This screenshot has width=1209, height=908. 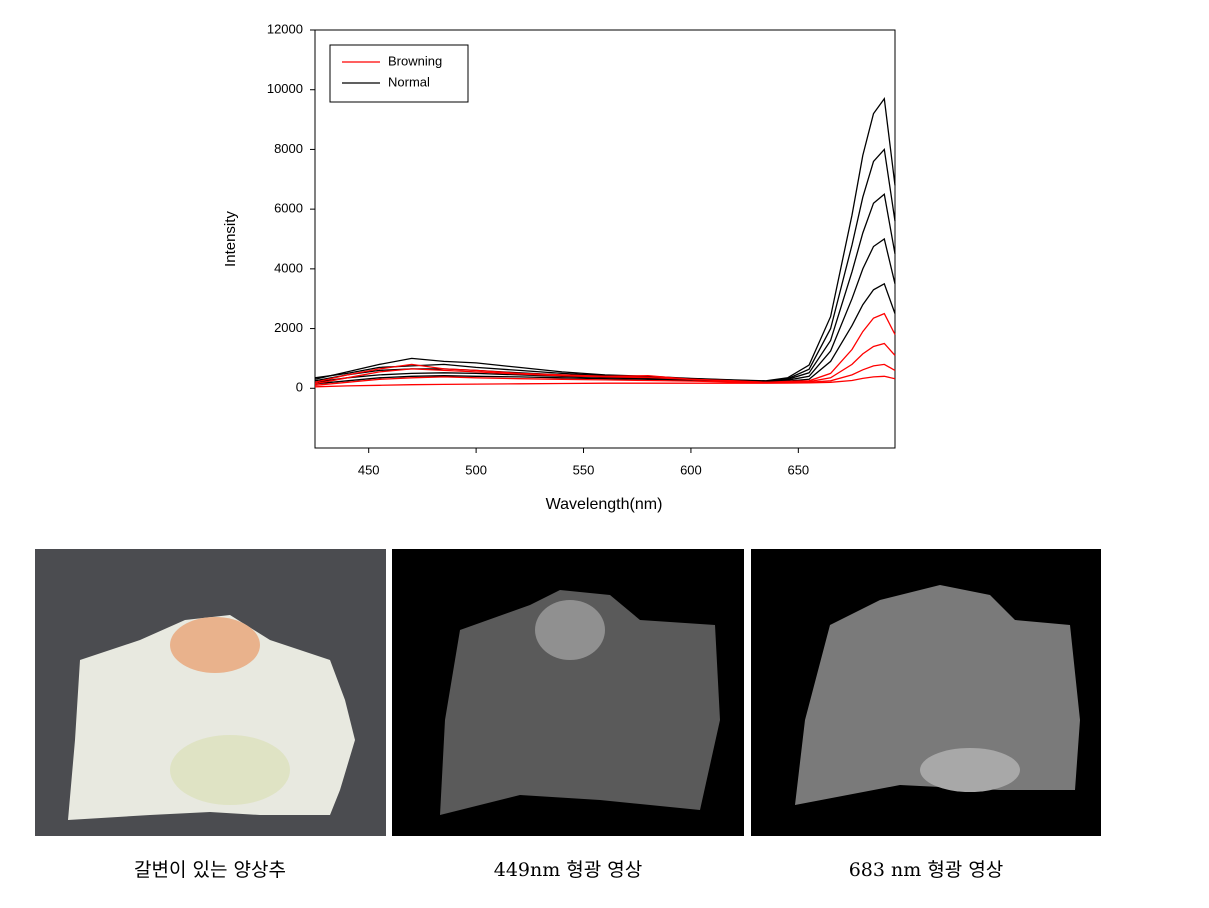 I want to click on x-tick-label: 450, so click(x=369, y=469).